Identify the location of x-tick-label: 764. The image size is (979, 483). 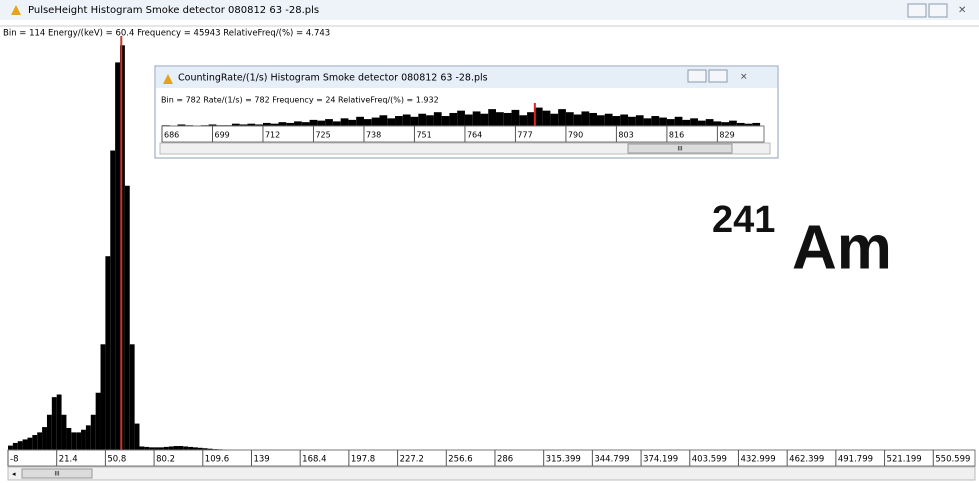
(474, 135).